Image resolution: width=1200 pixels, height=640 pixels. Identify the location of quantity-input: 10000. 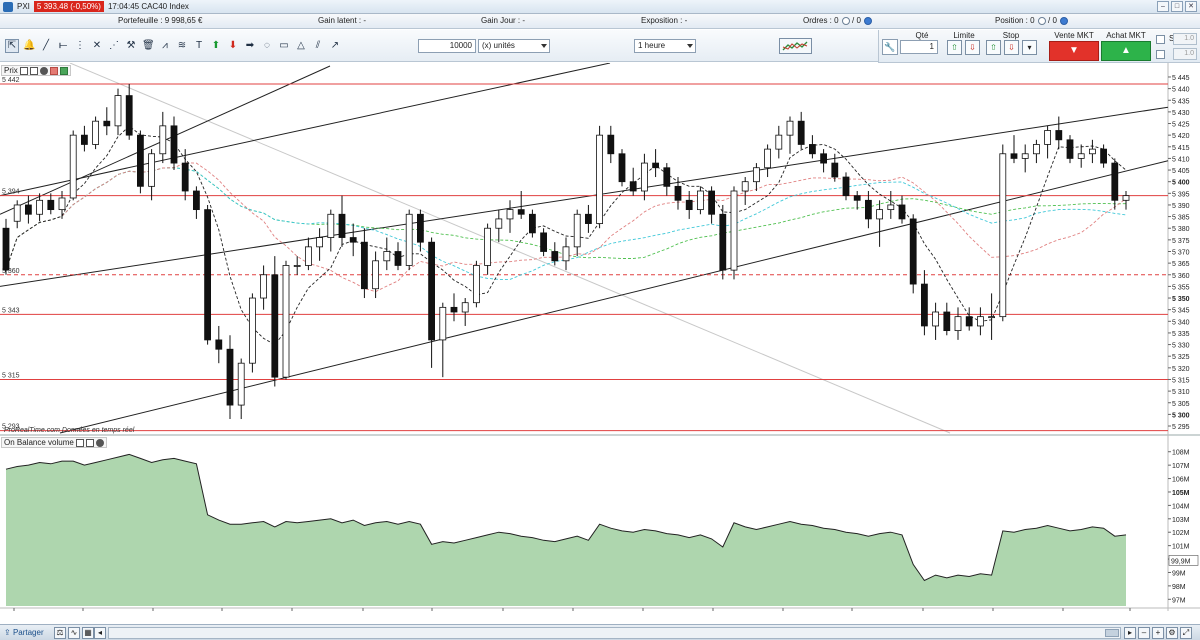
(447, 46).